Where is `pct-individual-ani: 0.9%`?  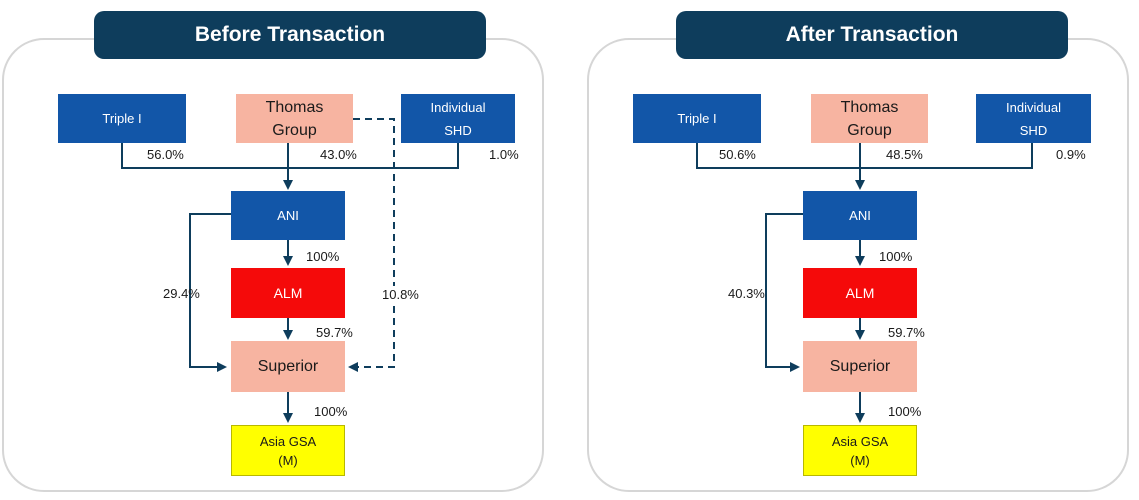
pct-individual-ani: 0.9% is located at coordinates (1071, 154).